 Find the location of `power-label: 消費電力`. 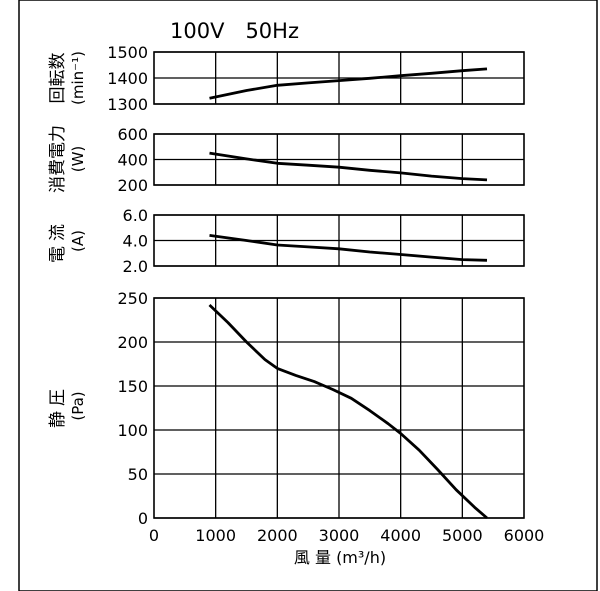

power-label: 消費電力 is located at coordinates (58, 159).